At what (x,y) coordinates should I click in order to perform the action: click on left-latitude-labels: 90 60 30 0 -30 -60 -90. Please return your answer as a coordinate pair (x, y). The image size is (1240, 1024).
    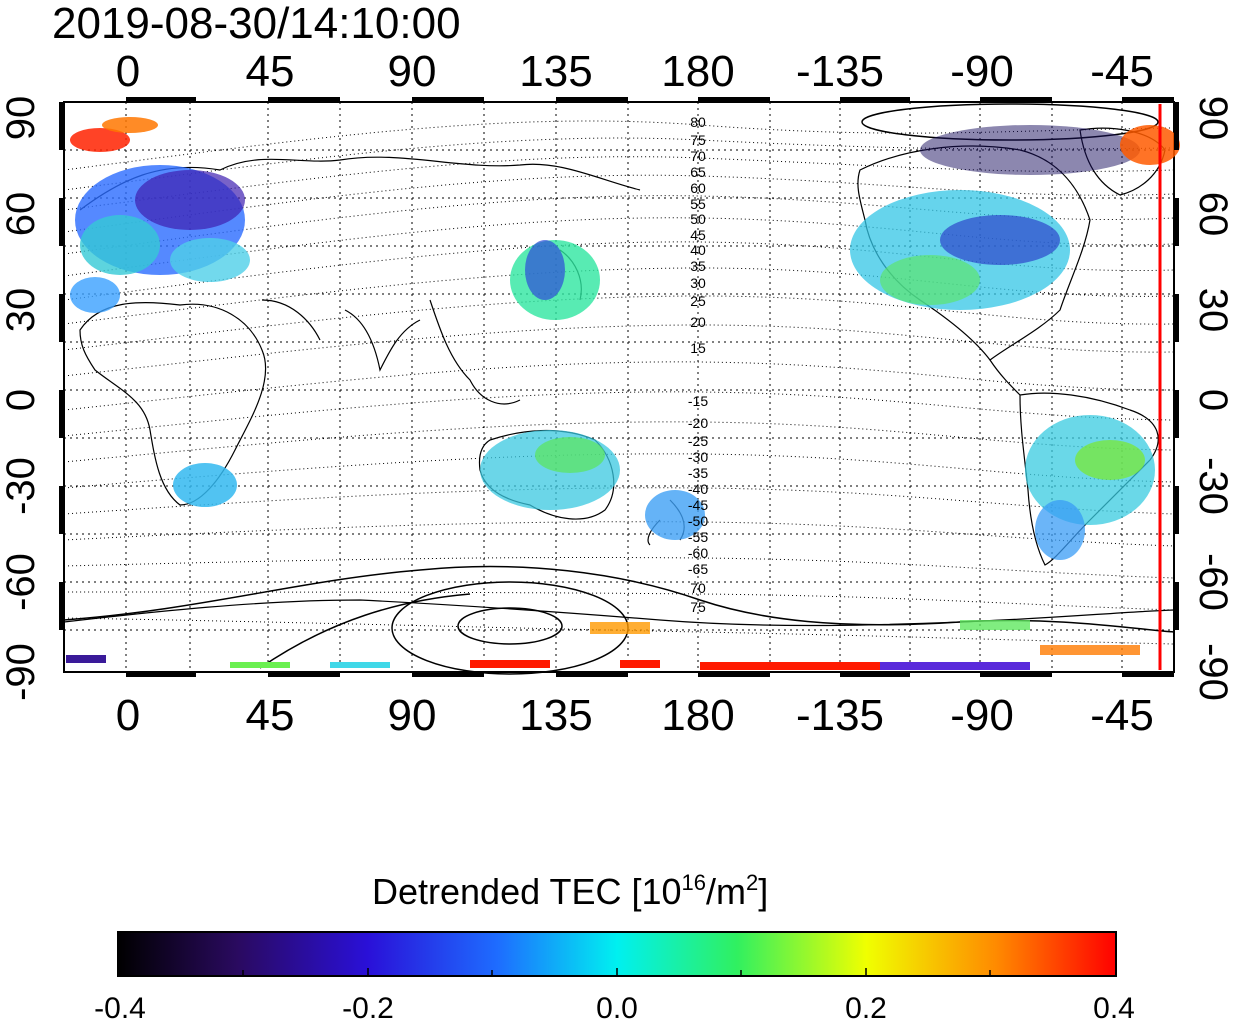
    Looking at the image, I should click on (21, 398).